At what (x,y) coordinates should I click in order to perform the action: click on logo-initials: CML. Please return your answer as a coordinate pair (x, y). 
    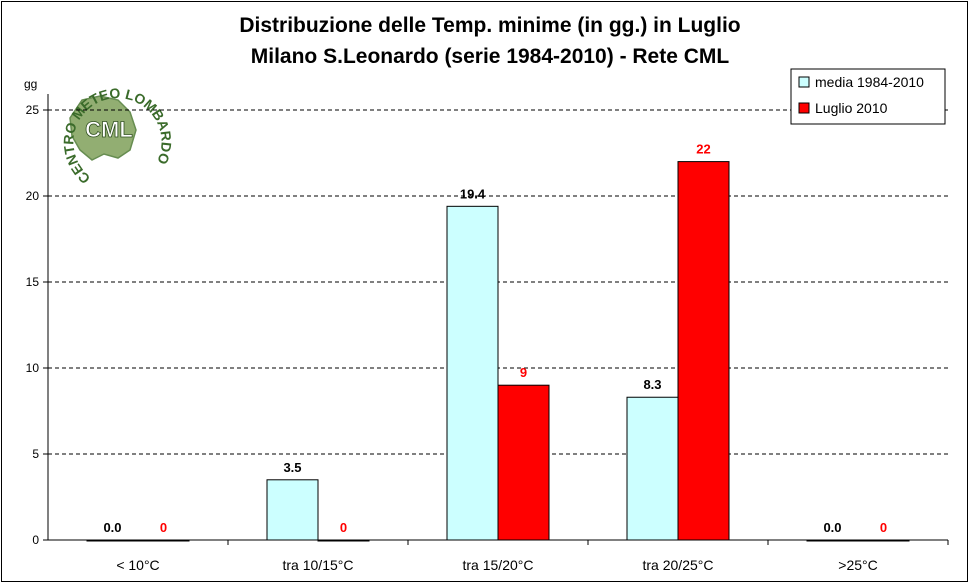
    Looking at the image, I should click on (109, 129).